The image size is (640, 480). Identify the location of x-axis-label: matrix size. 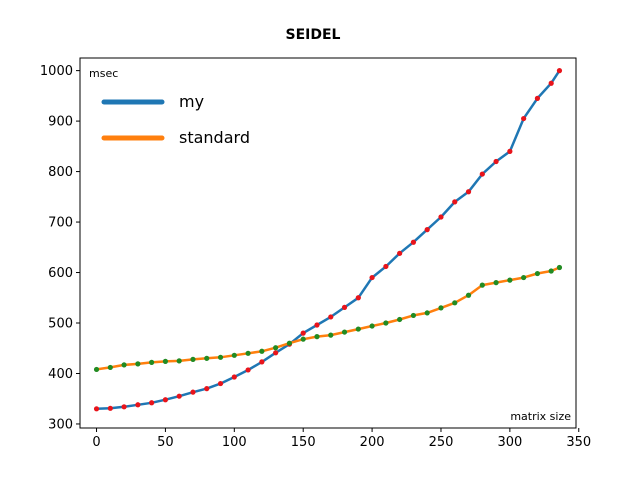
(540, 416).